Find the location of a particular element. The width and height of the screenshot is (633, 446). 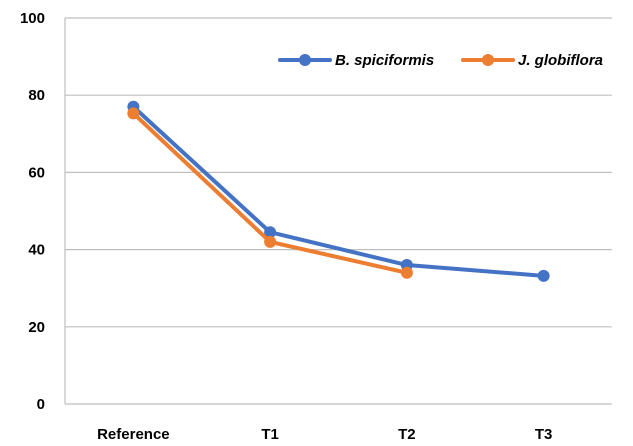

y-tick-label: 20 is located at coordinates (36, 327).